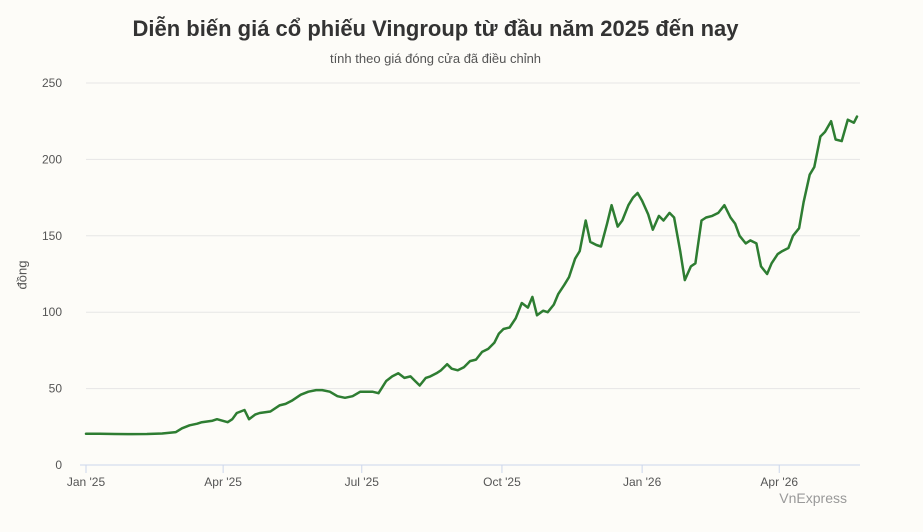 This screenshot has height=532, width=923. Describe the element at coordinates (52, 236) in the screenshot. I see `y-tick-label: 150` at that location.